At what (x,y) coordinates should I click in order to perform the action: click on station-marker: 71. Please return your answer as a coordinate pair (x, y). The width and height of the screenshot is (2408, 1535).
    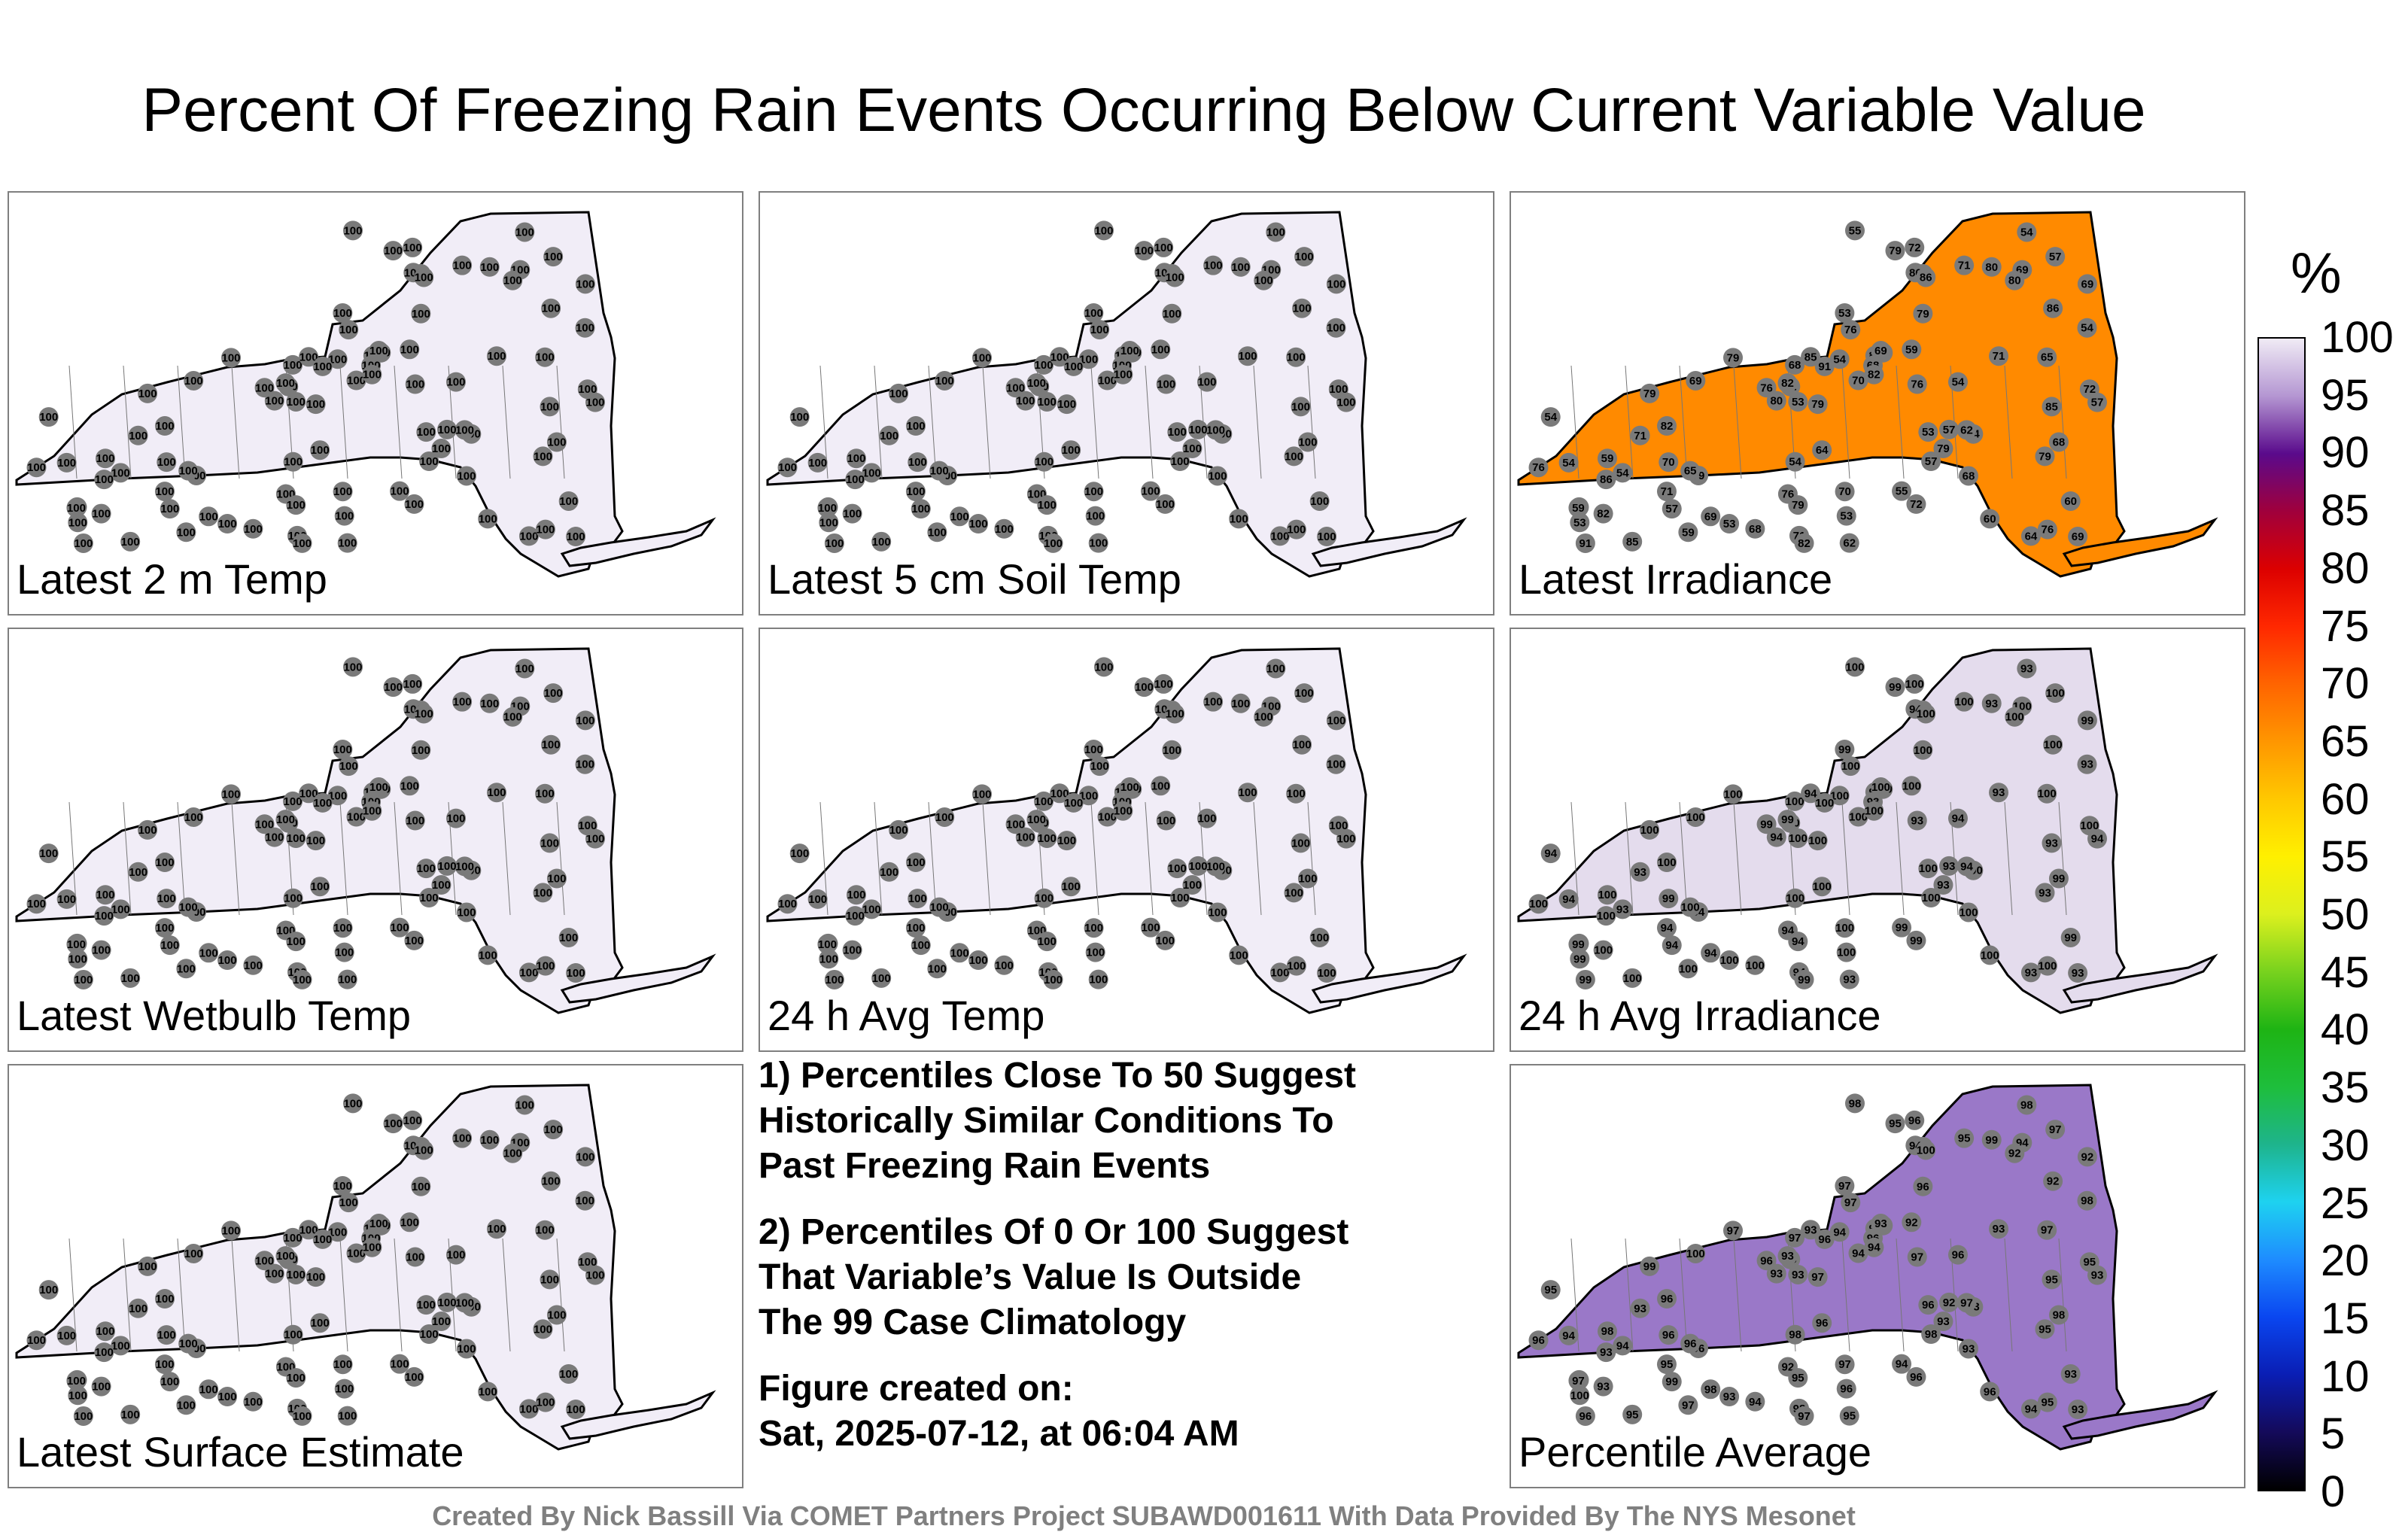
    Looking at the image, I should click on (1999, 356).